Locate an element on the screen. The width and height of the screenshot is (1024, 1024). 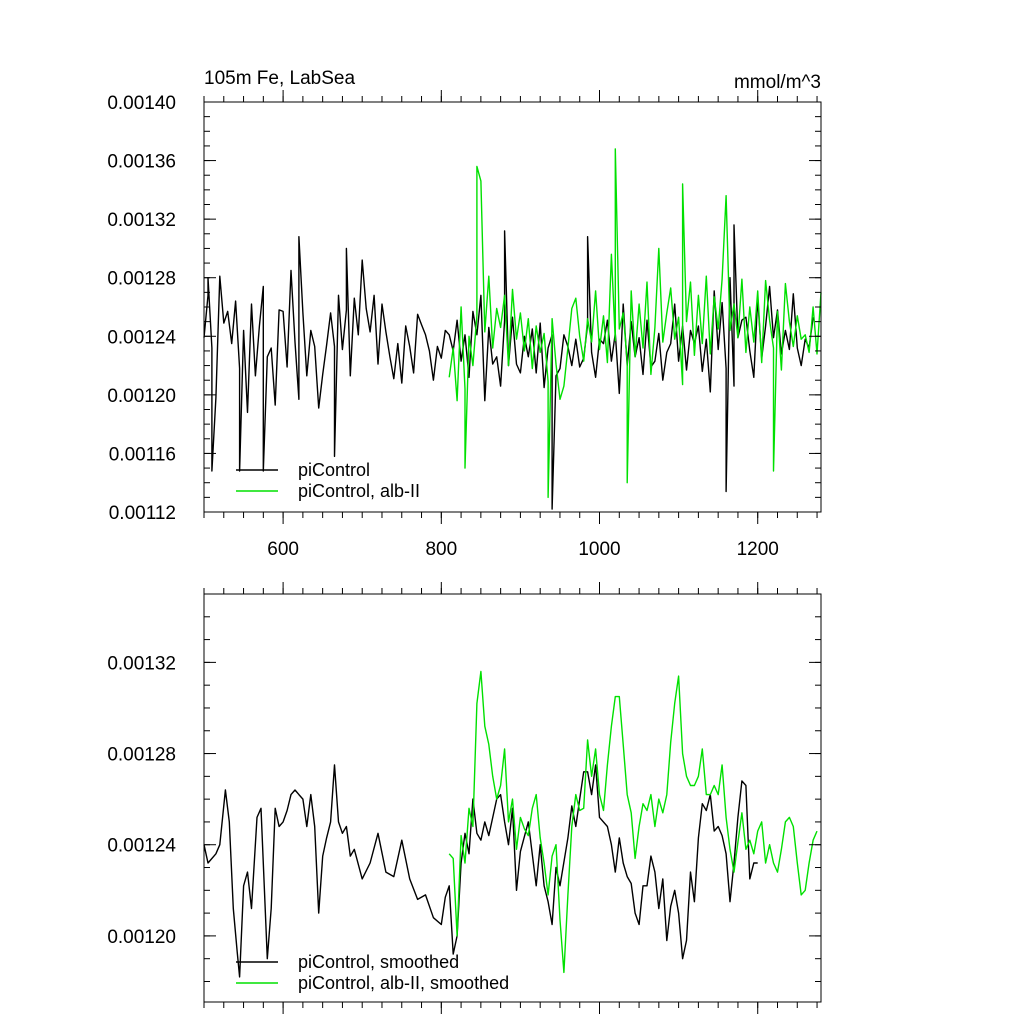
top-panel-title: 105m Fe, LabSea is located at coordinates (279, 78).